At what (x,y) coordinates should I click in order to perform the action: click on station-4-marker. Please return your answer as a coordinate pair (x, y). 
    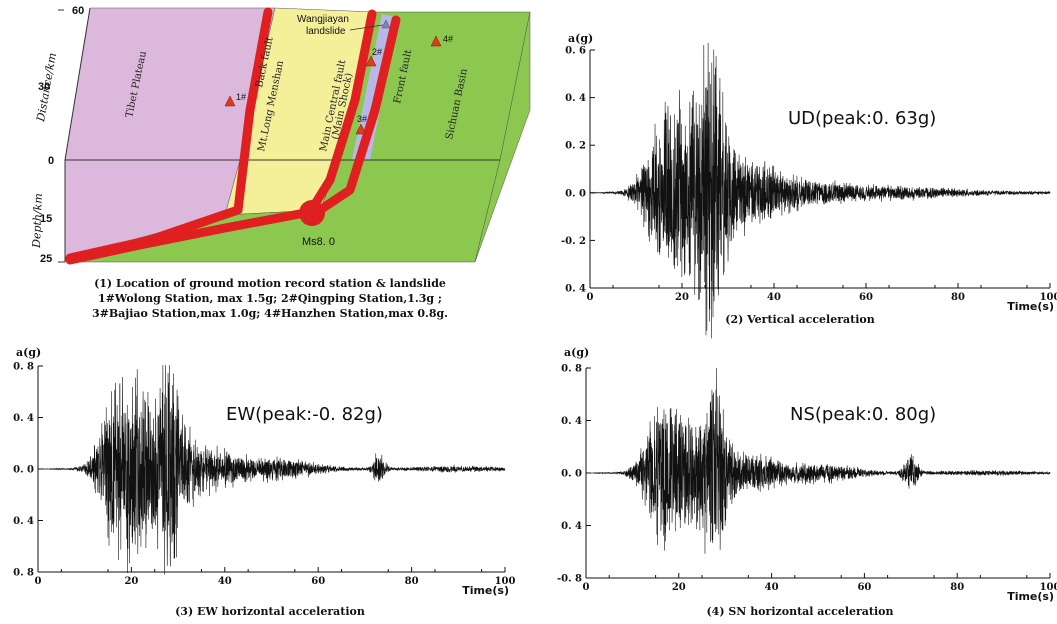
    Looking at the image, I should click on (436, 41).